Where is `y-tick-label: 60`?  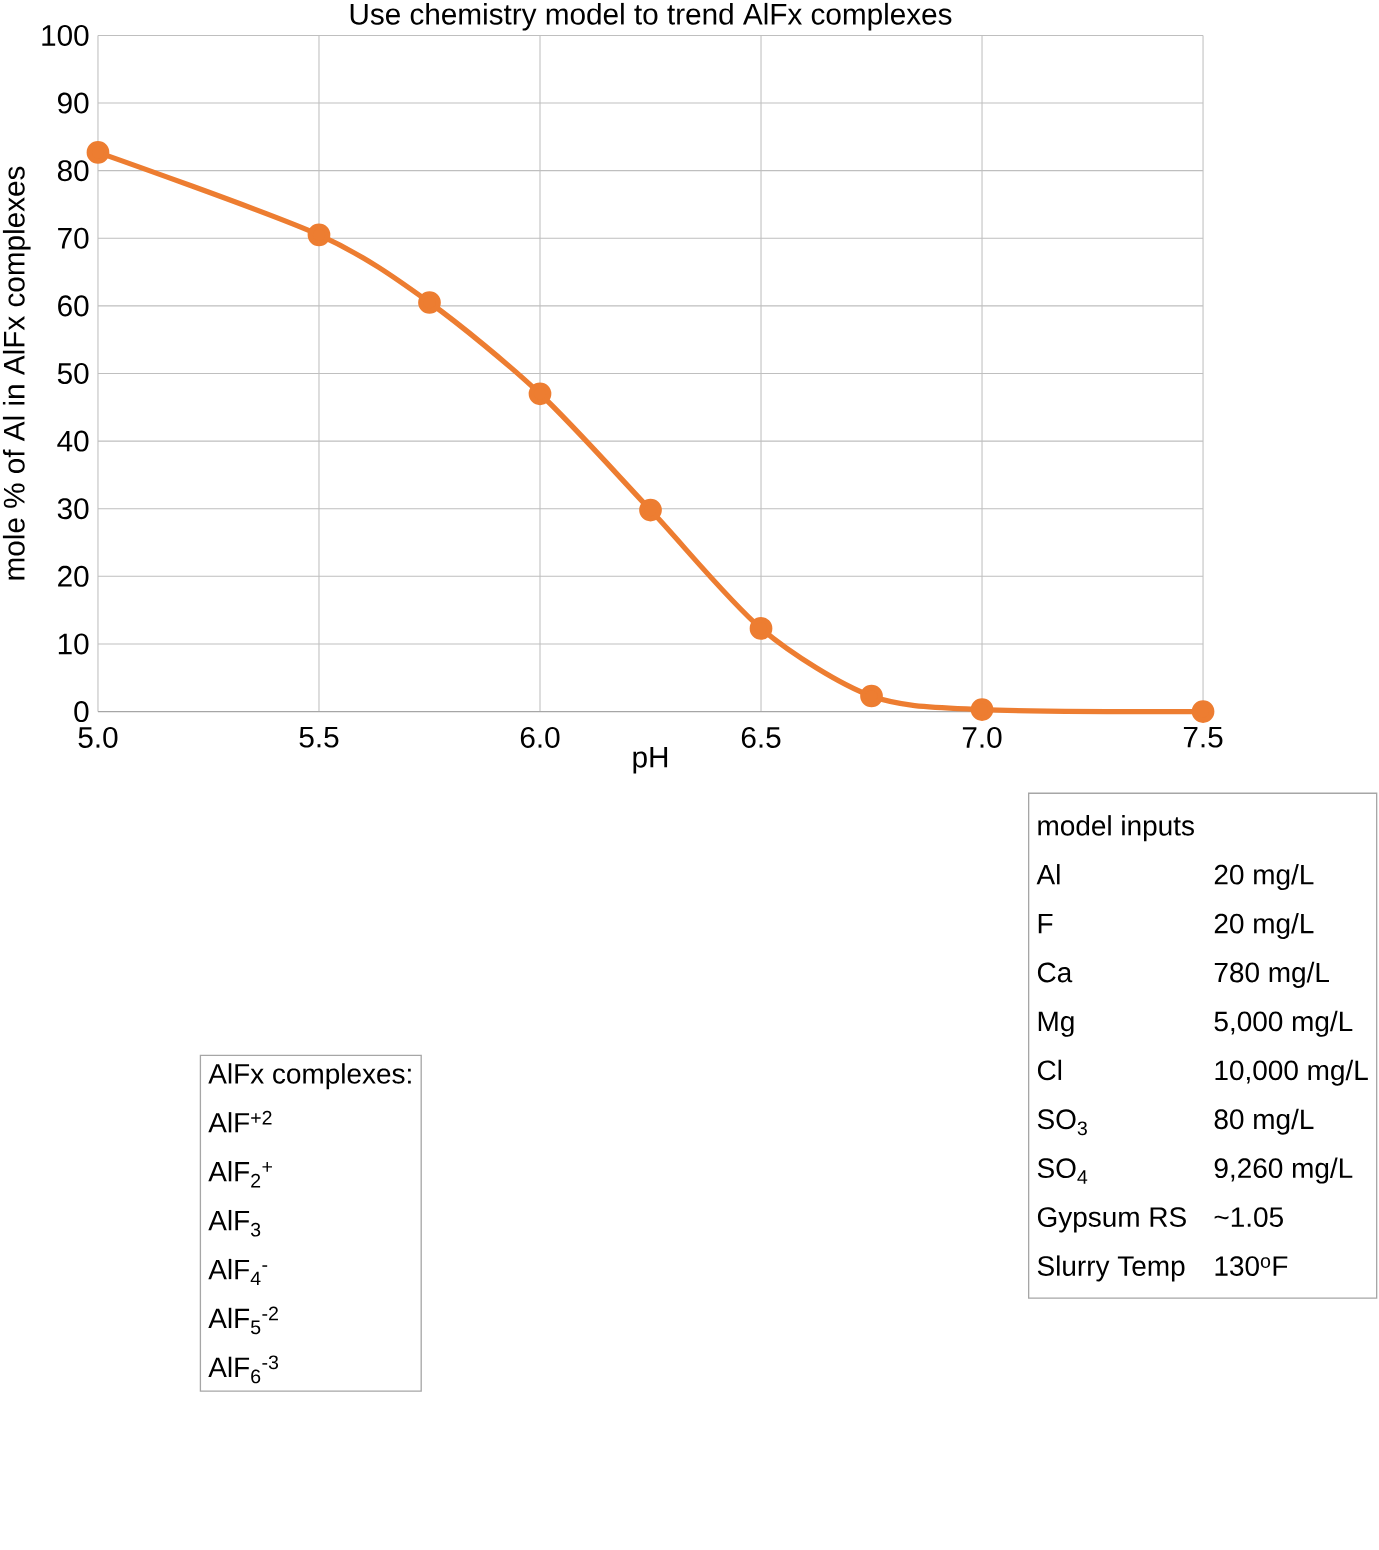
y-tick-label: 60 is located at coordinates (73, 306).